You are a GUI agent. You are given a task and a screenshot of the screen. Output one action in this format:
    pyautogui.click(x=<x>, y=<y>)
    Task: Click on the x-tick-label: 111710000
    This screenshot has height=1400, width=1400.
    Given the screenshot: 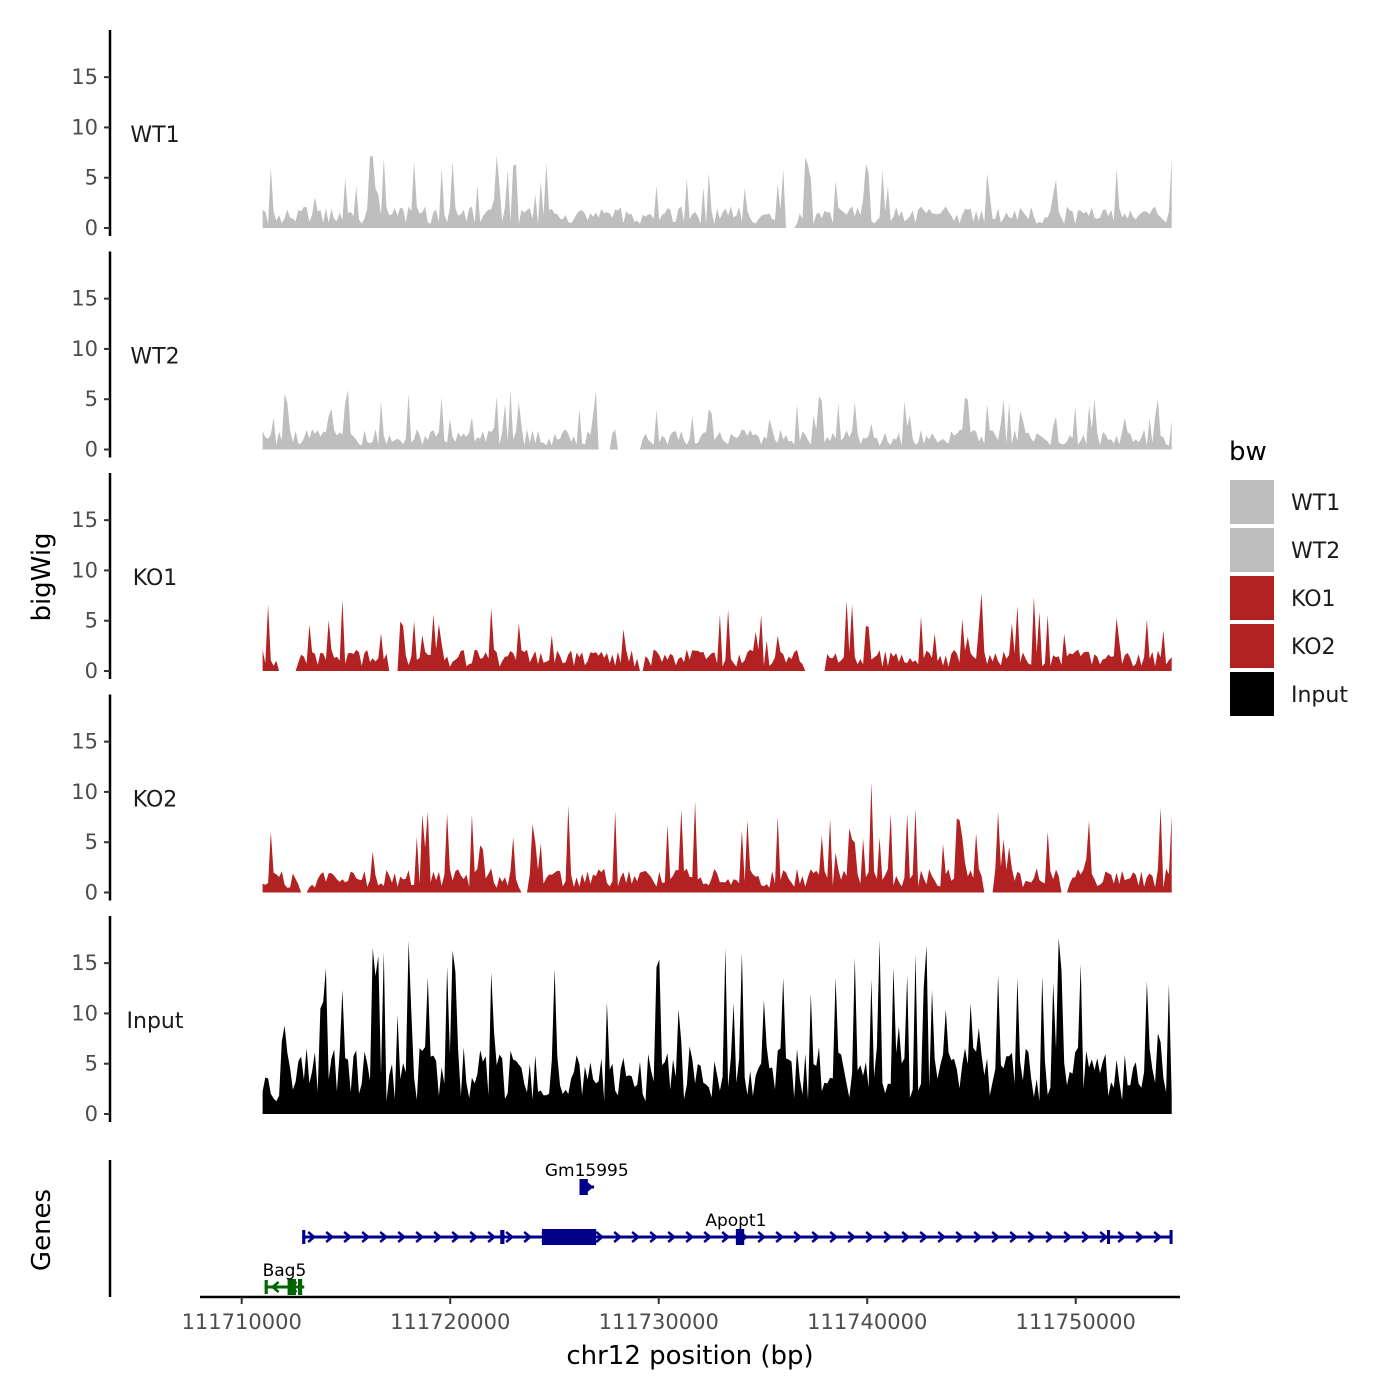 What is the action you would take?
    pyautogui.click(x=242, y=1322)
    